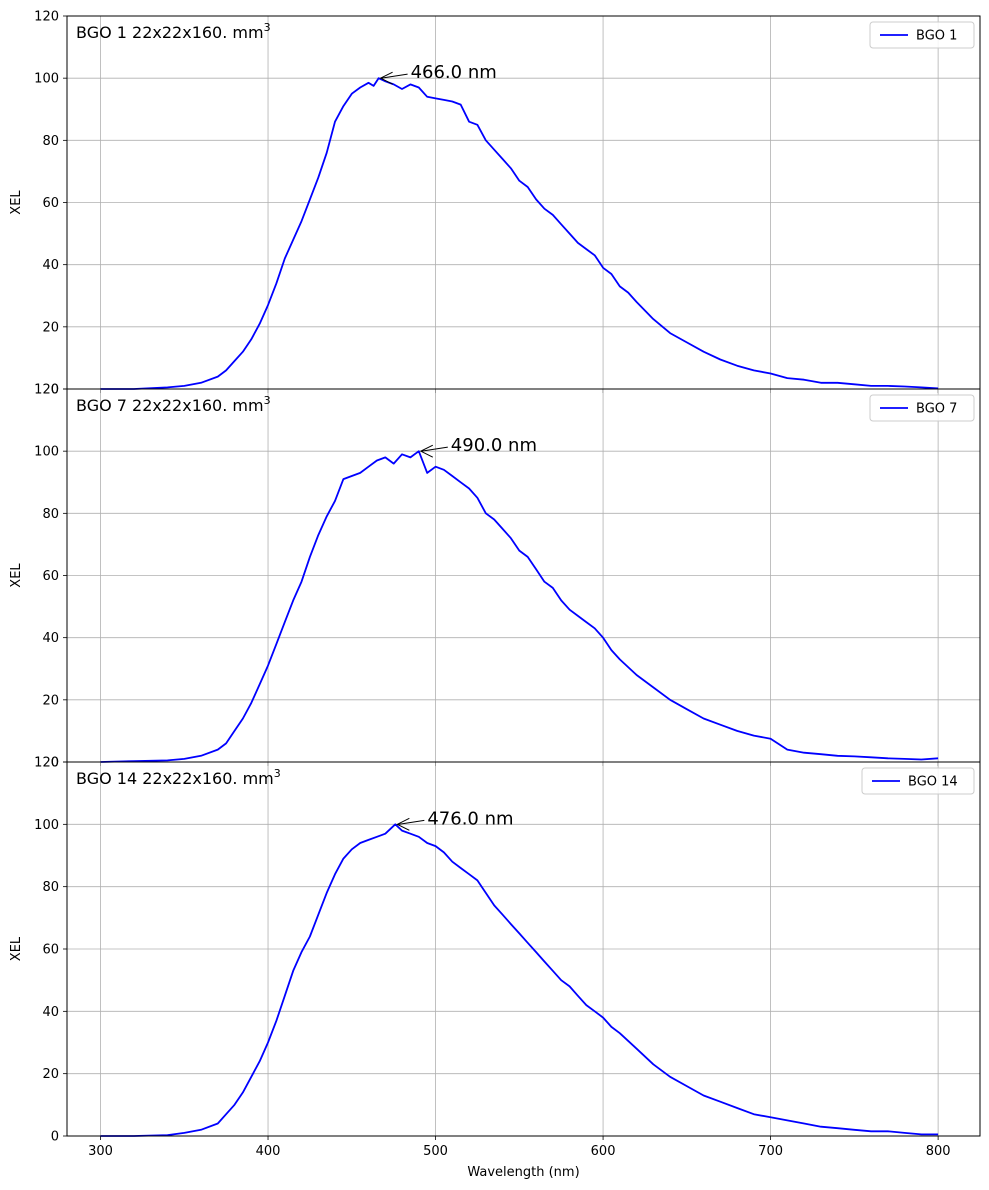 The height and width of the screenshot is (1190, 989). What do you see at coordinates (770, 1151) in the screenshot?
I see `x-tick-label: 700` at bounding box center [770, 1151].